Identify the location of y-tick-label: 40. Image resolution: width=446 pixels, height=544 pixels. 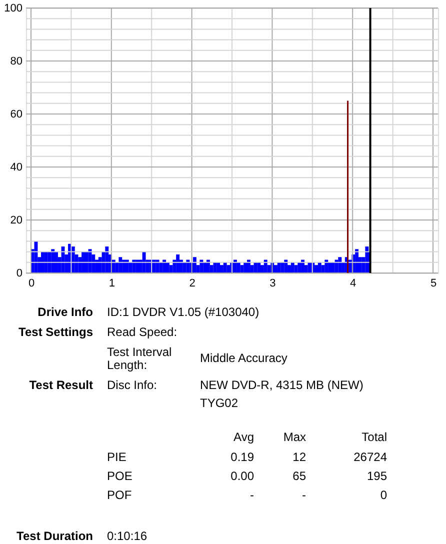
(16, 168).